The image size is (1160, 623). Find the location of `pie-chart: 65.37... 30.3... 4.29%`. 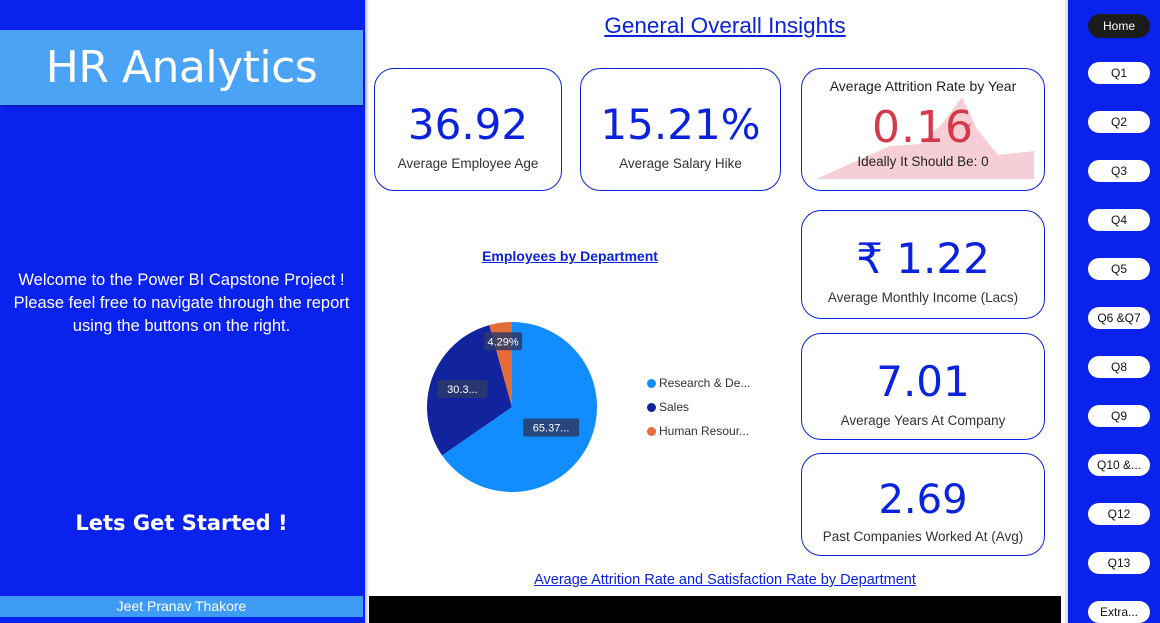

pie-chart: 65.37... 30.3... 4.29% is located at coordinates (512, 407).